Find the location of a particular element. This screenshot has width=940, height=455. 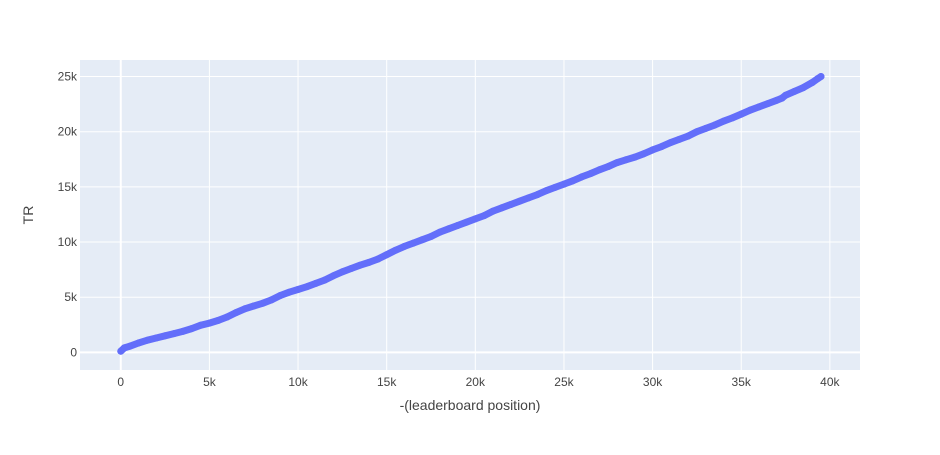

y-tick-label: 15k is located at coordinates (68, 187).